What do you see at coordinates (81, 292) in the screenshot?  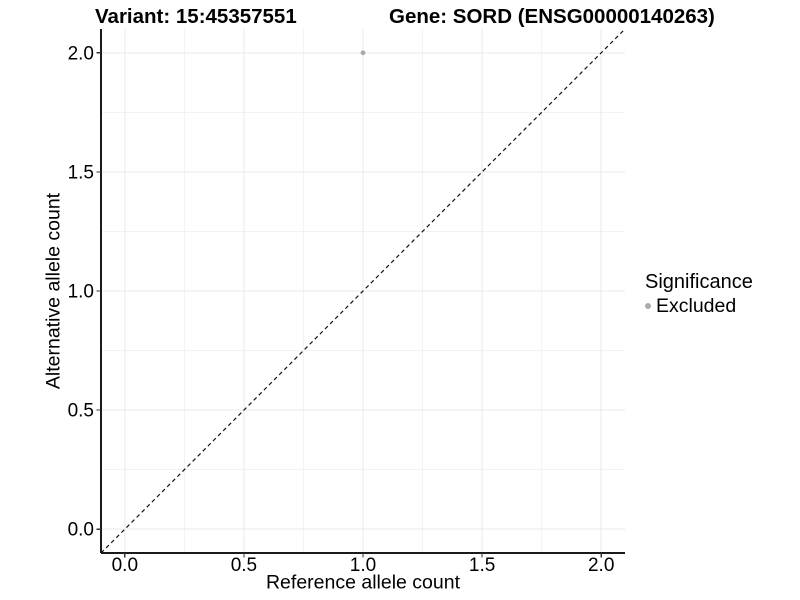 I see `y-tick-label: 1.0` at bounding box center [81, 292].